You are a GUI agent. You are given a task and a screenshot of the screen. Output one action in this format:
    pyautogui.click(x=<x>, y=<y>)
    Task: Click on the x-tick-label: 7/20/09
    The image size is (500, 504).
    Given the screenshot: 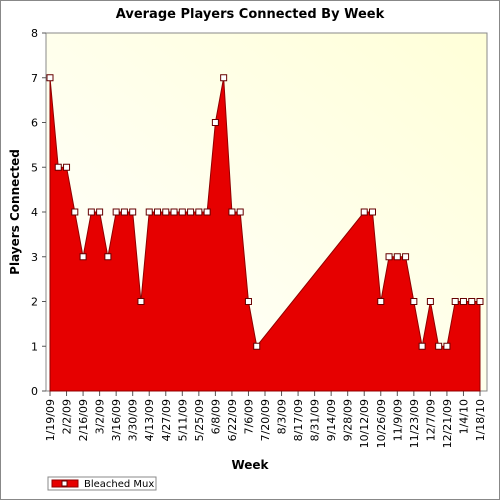 What is the action you would take?
    pyautogui.click(x=265, y=420)
    